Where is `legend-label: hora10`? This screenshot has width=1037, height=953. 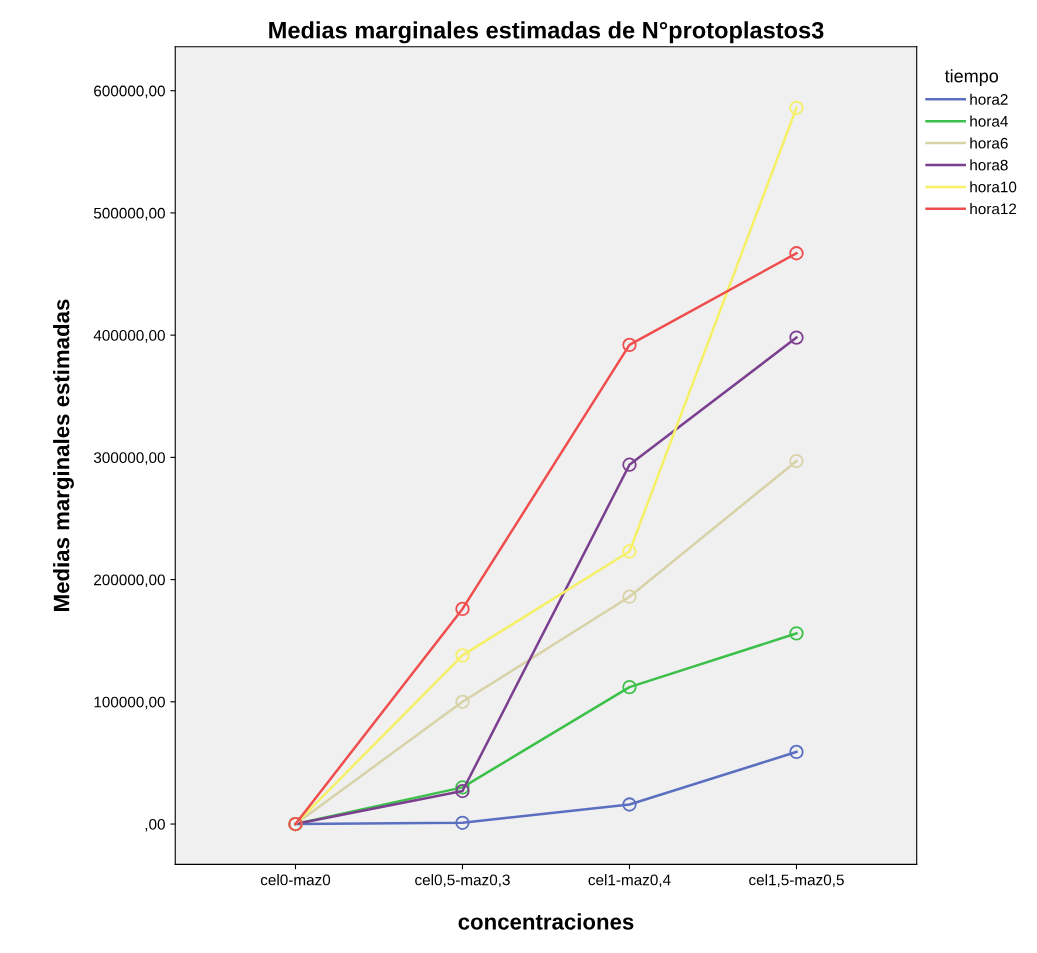 legend-label: hora10 is located at coordinates (993, 187).